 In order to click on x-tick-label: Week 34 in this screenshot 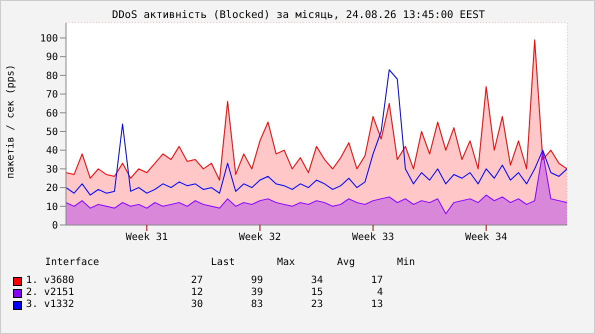, I will do `click(486, 238)`.